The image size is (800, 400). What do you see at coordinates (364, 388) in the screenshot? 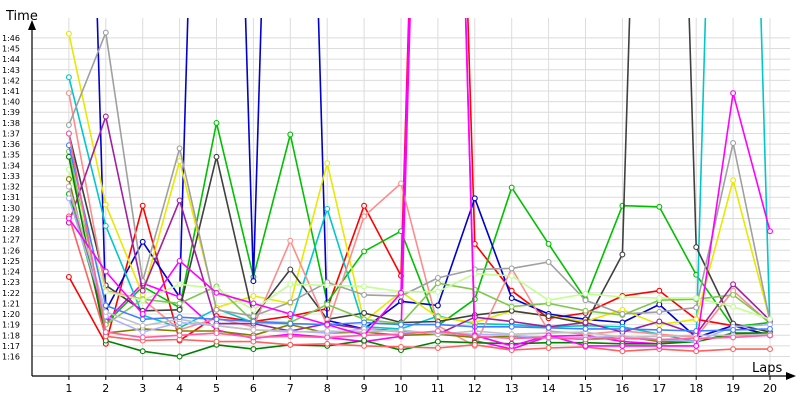
I see `x-tick-label: 9` at bounding box center [364, 388].